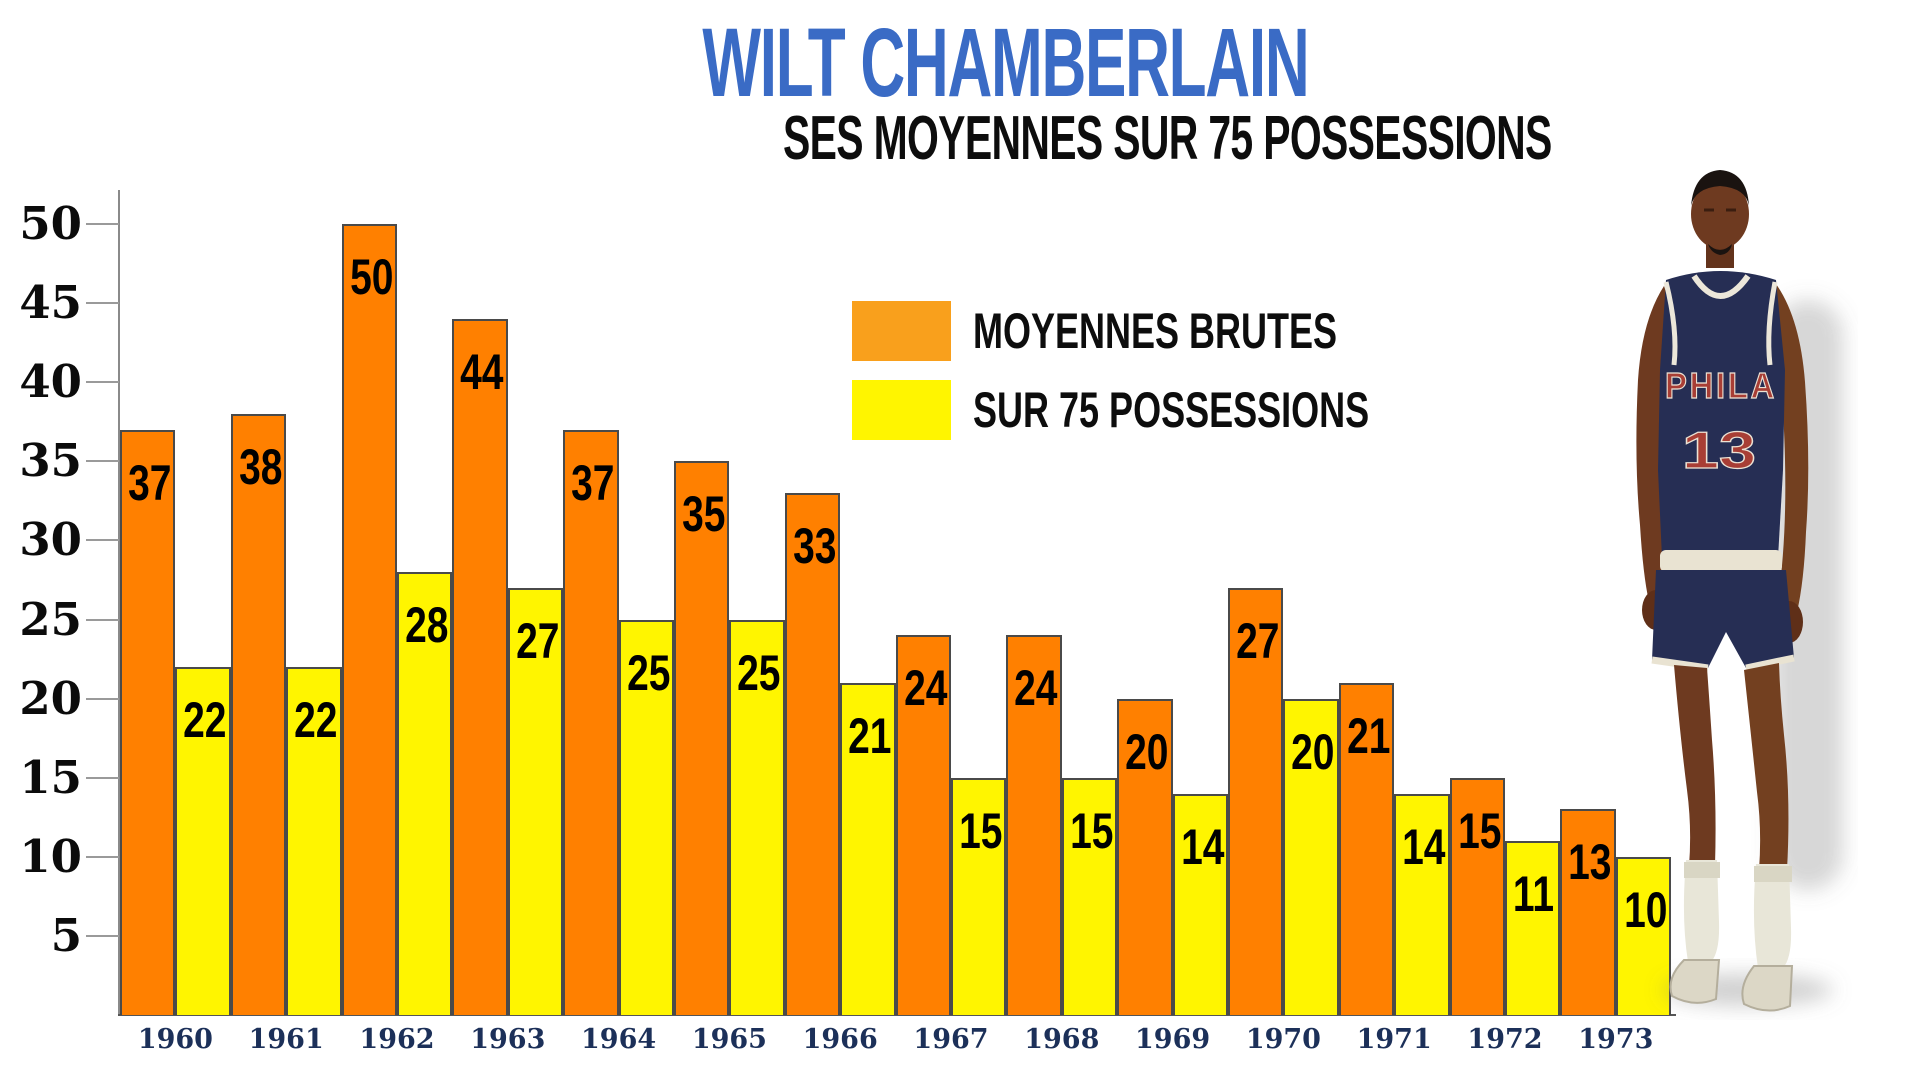  What do you see at coordinates (951, 1039) in the screenshot?
I see `x-axis-year-label: 1967` at bounding box center [951, 1039].